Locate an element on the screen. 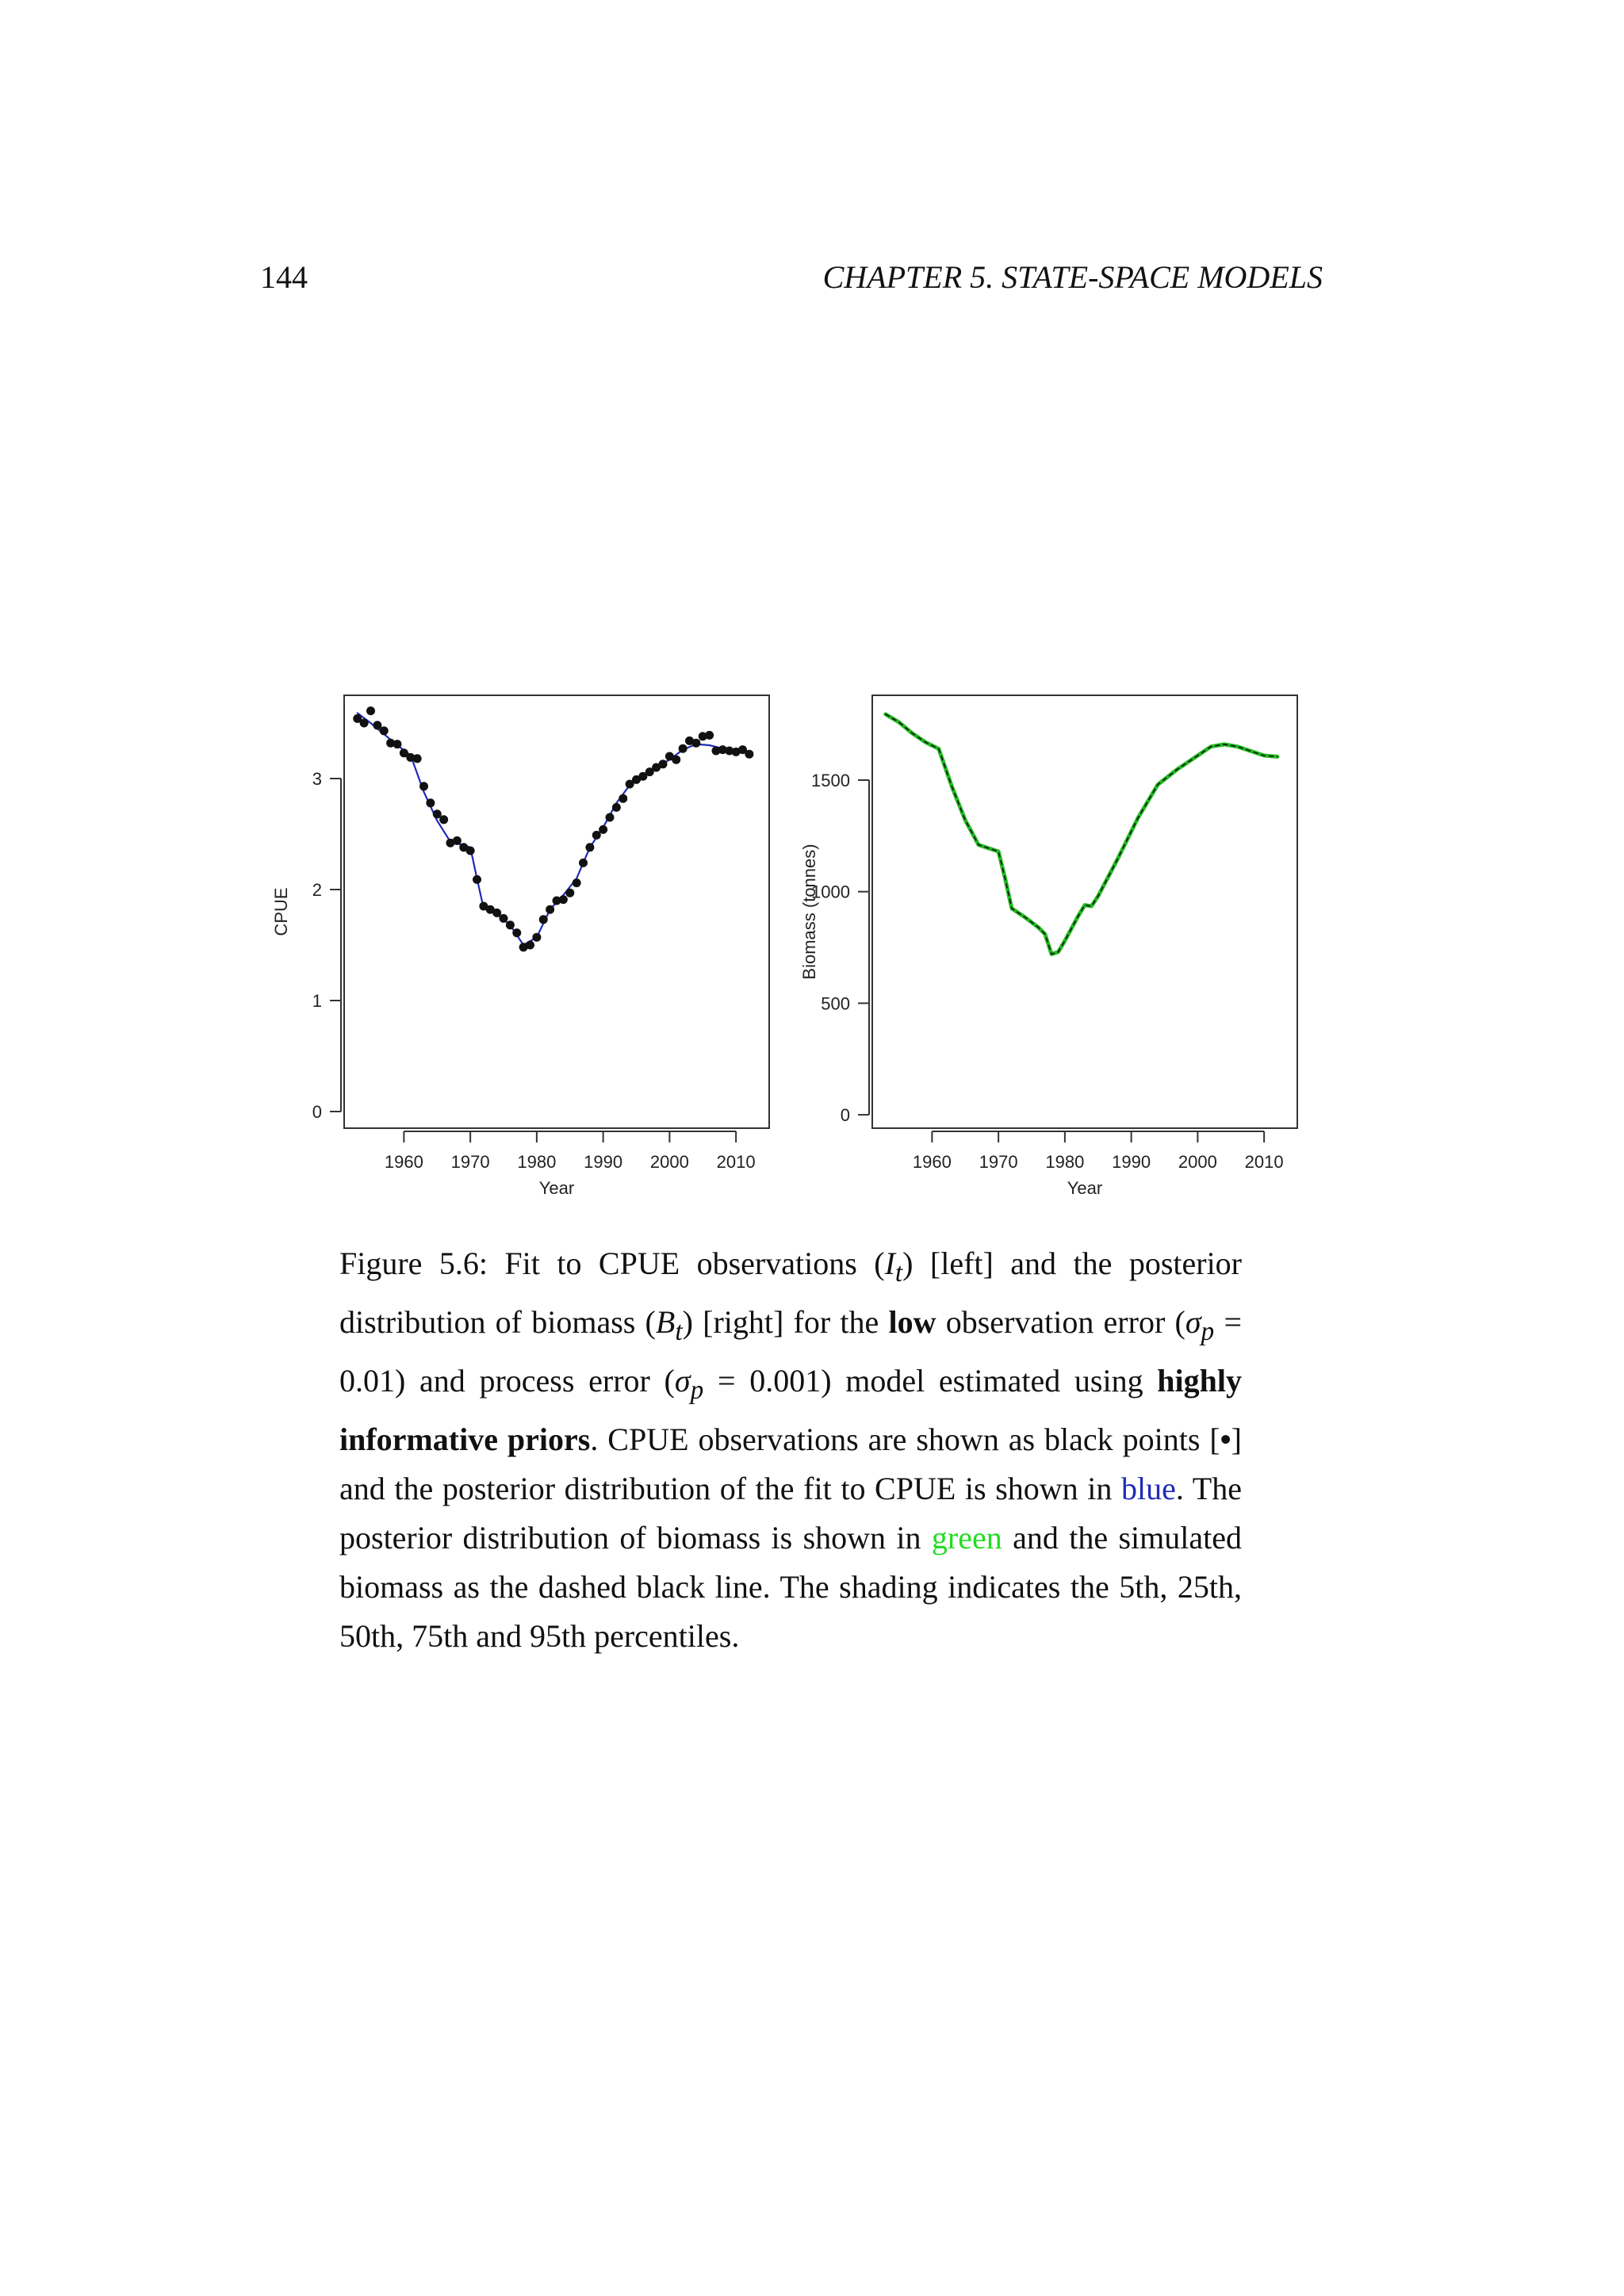 The width and height of the screenshot is (1624, 2296). caption-text: observation error ( is located at coordinates (1060, 1322).